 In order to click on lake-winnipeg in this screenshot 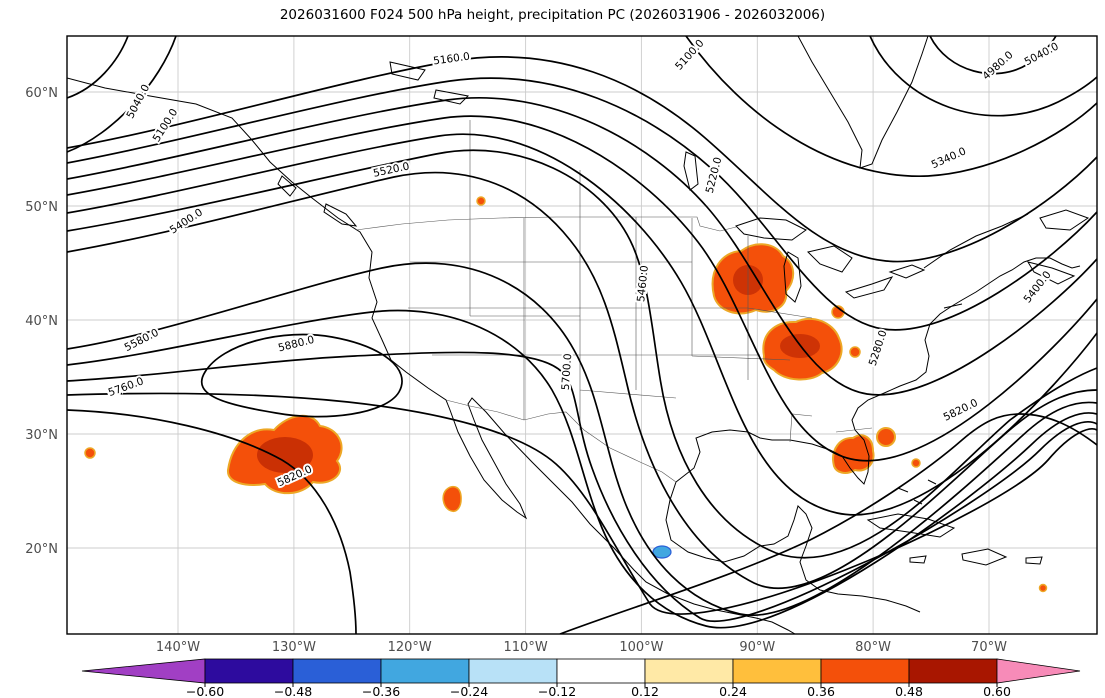, I will do `click(691, 171)`.